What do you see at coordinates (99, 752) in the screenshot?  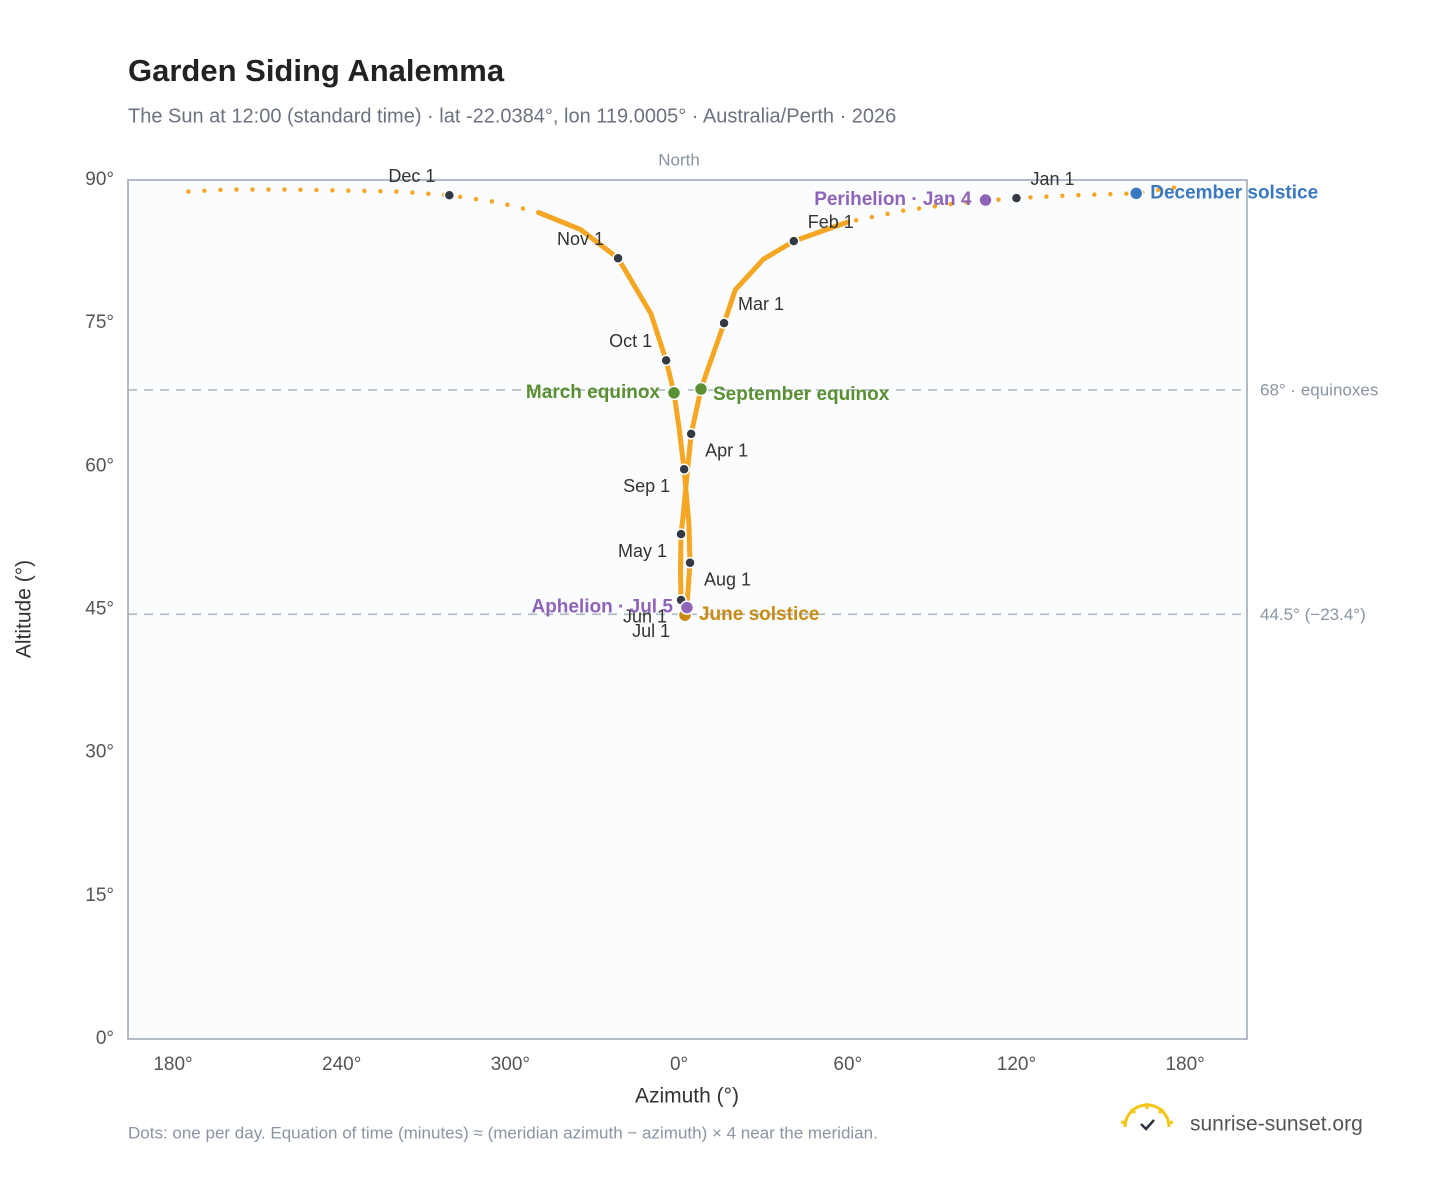 I see `y-tick-label: 30°` at bounding box center [99, 752].